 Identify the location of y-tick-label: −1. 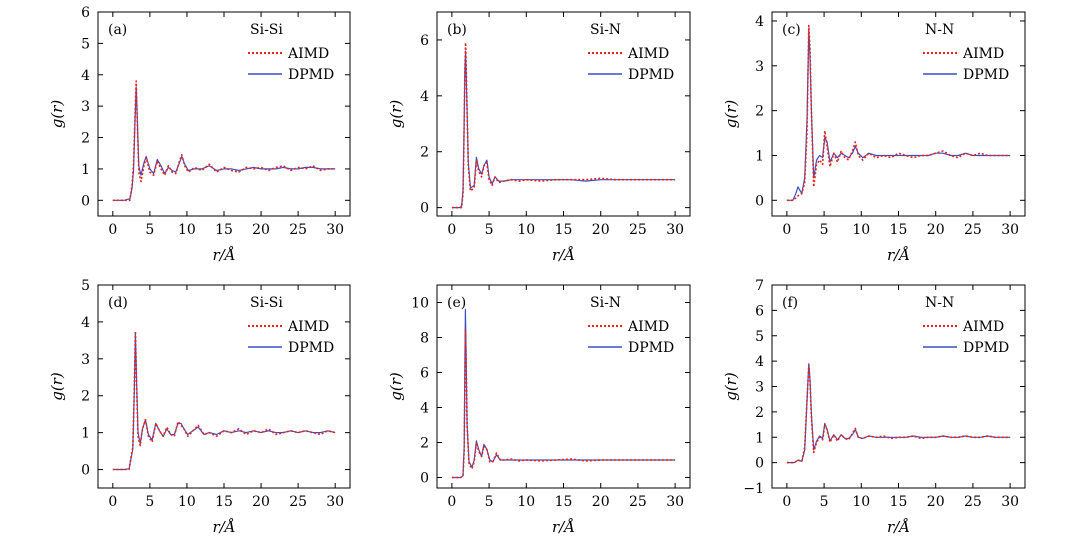
(753, 489).